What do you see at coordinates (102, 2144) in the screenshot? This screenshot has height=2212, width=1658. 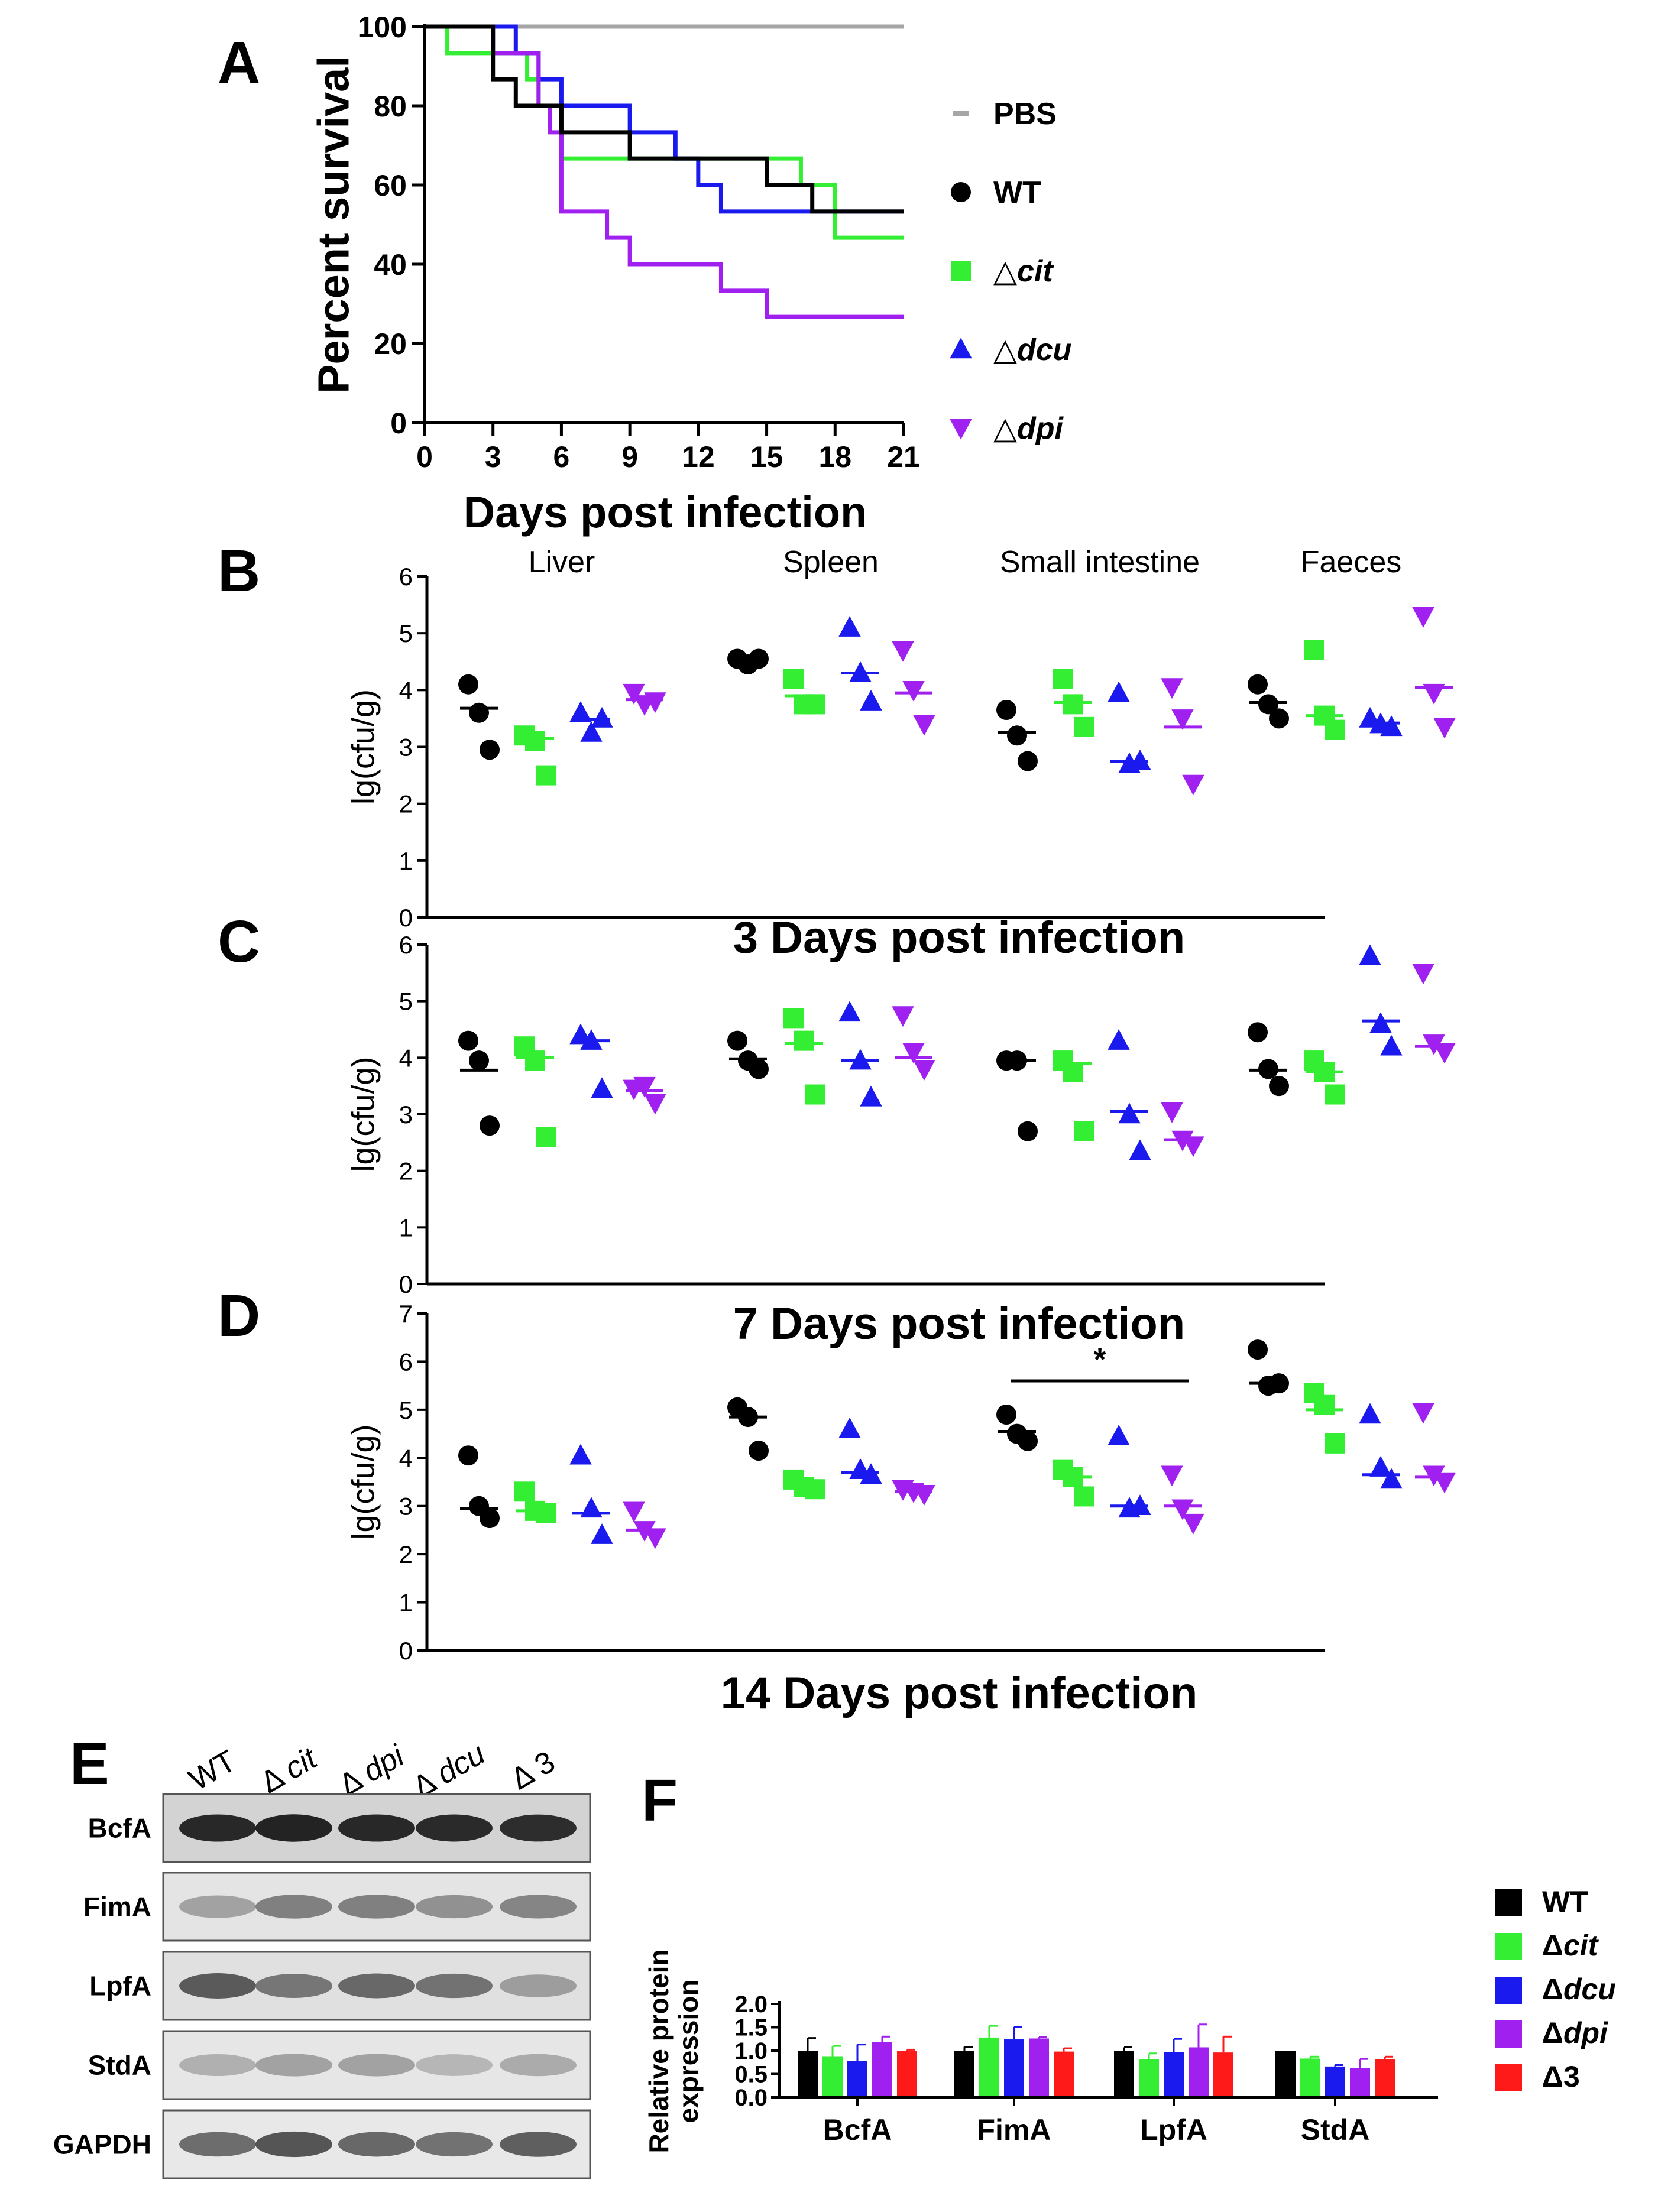 I see `blot-row-label: GAPDH` at bounding box center [102, 2144].